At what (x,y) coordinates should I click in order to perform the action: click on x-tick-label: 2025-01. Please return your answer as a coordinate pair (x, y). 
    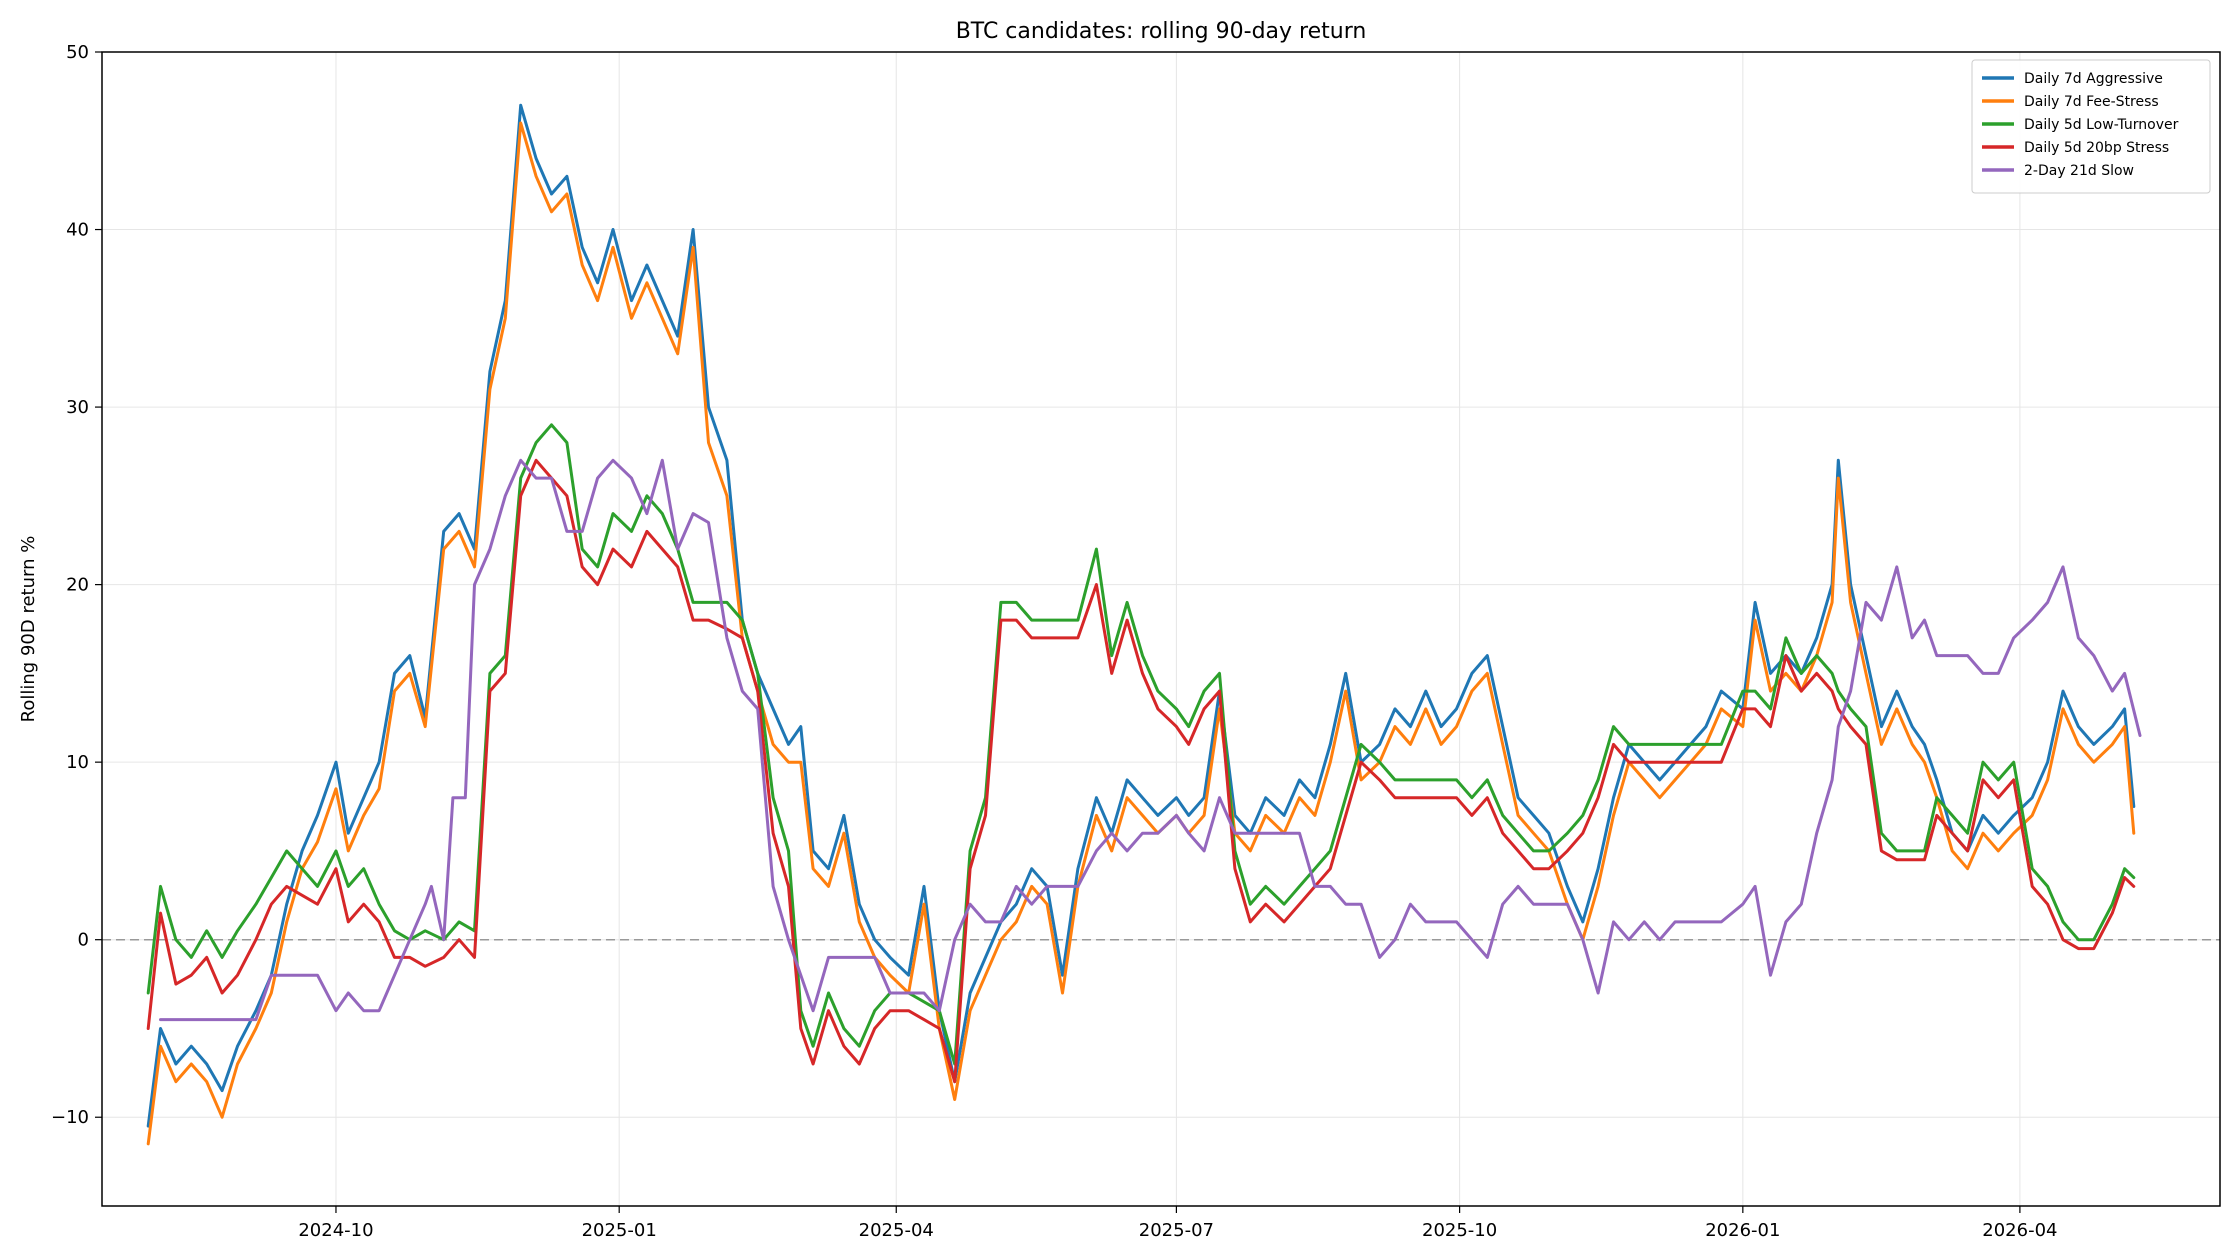
    Looking at the image, I should click on (619, 1230).